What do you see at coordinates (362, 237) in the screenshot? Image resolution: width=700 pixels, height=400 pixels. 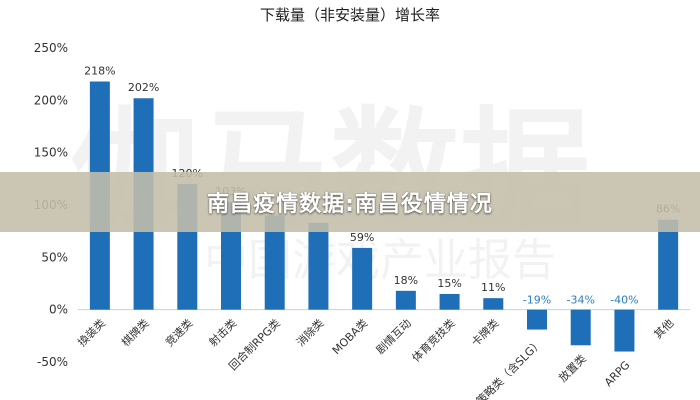 I see `data-label-6: 59%` at bounding box center [362, 237].